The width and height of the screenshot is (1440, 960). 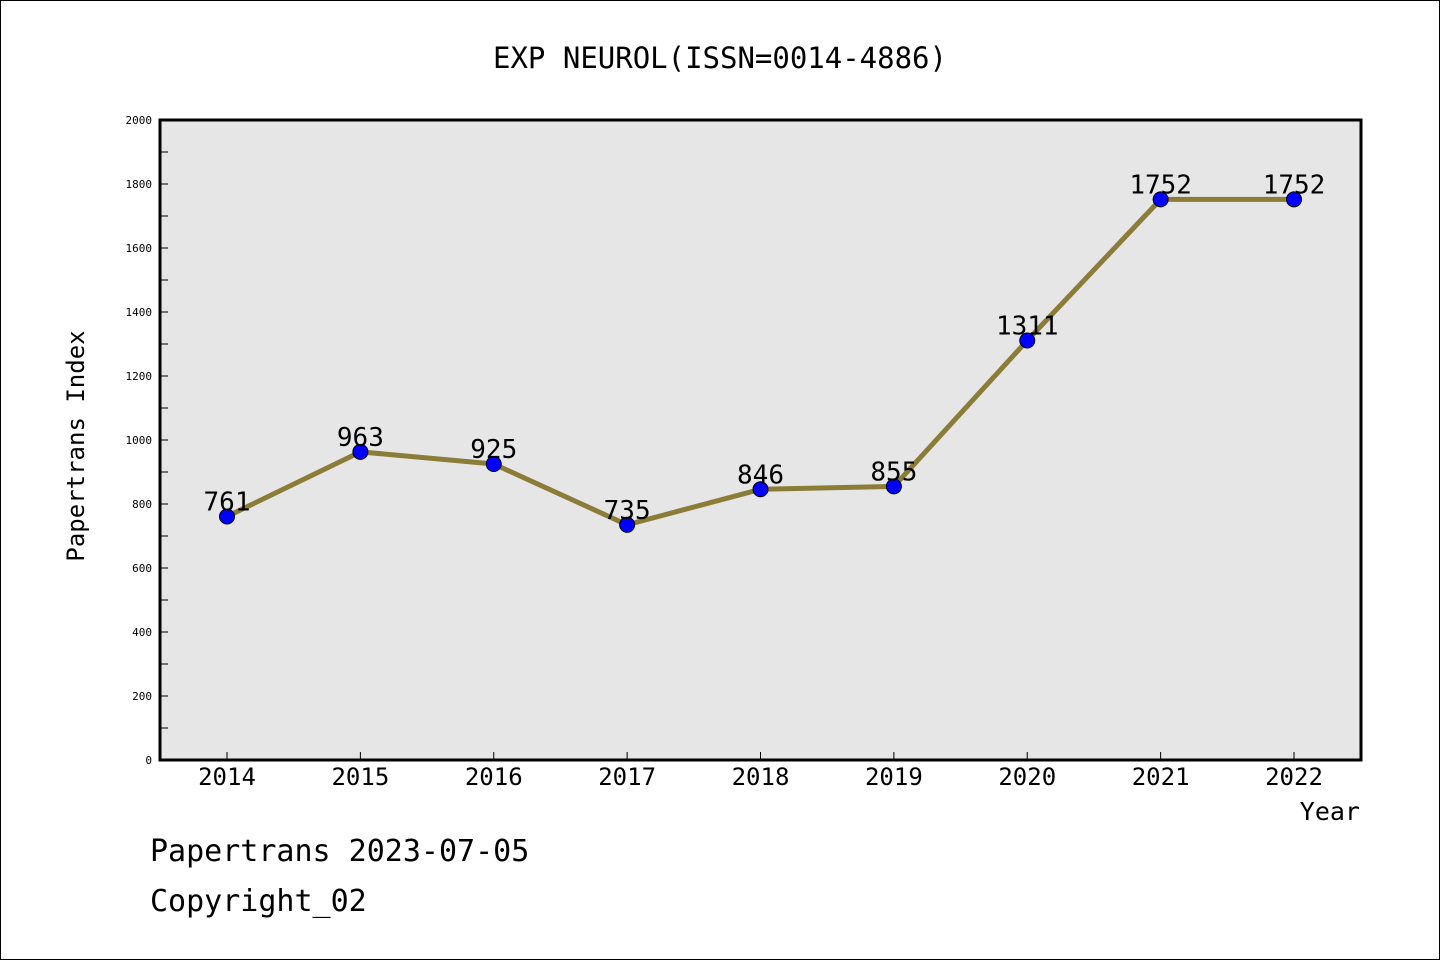 What do you see at coordinates (139, 248) in the screenshot?
I see `y-tick-label: 1600` at bounding box center [139, 248].